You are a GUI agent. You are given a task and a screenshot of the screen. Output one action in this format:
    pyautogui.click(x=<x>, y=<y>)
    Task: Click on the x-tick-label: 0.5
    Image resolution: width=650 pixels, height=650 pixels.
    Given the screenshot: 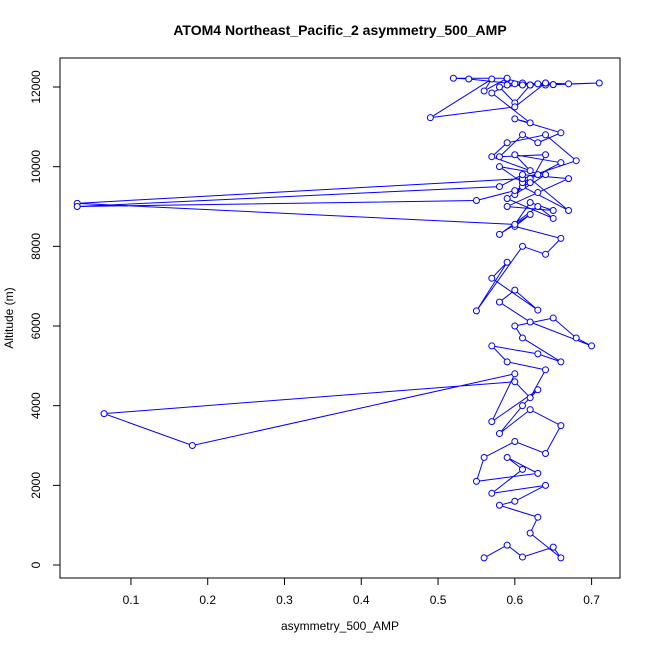 What is the action you would take?
    pyautogui.click(x=438, y=600)
    